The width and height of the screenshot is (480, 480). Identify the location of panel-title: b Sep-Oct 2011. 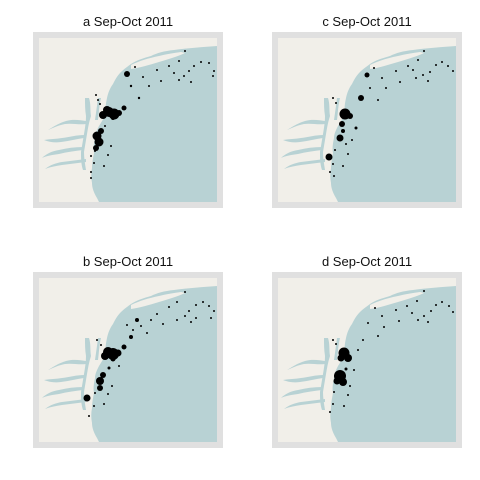
(128, 261).